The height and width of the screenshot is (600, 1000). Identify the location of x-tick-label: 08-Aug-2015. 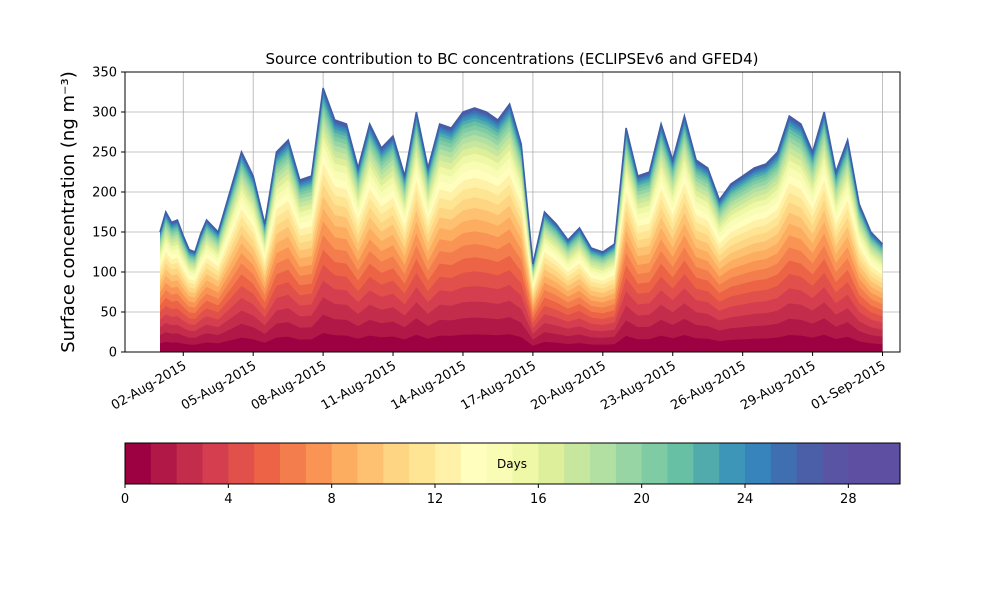
(289, 385).